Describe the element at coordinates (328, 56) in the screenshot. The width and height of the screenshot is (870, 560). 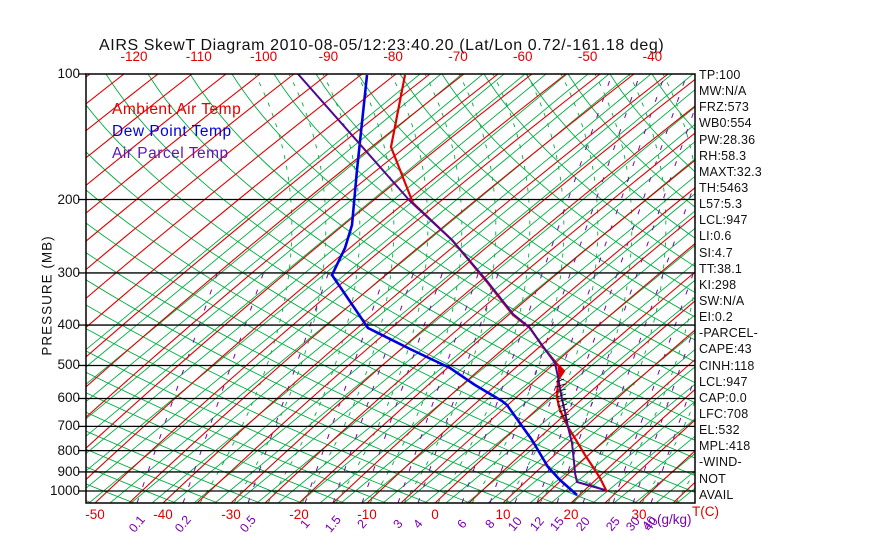
I see `top-temp-tick: -90` at that location.